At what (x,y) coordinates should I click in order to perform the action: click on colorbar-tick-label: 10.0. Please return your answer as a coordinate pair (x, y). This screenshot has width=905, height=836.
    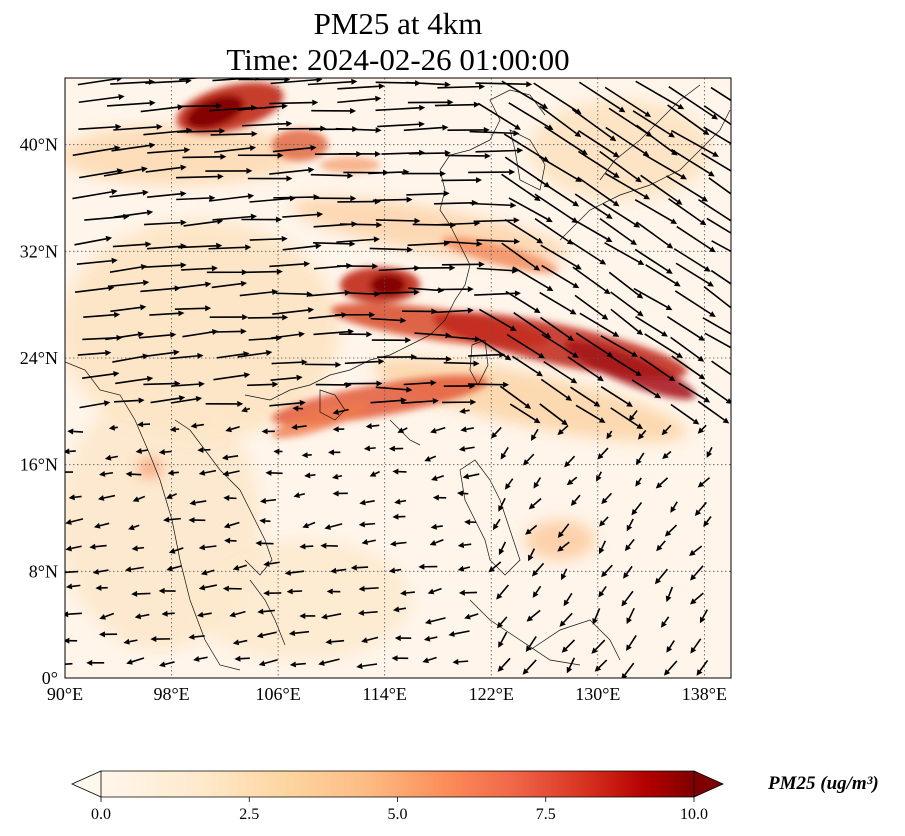
    Looking at the image, I should click on (694, 814).